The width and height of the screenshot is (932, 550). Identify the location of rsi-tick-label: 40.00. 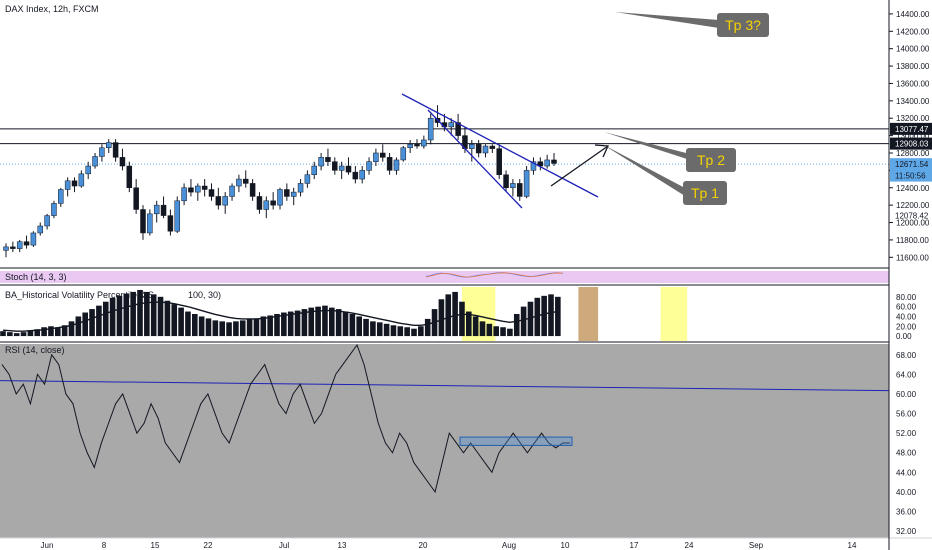
(906, 492).